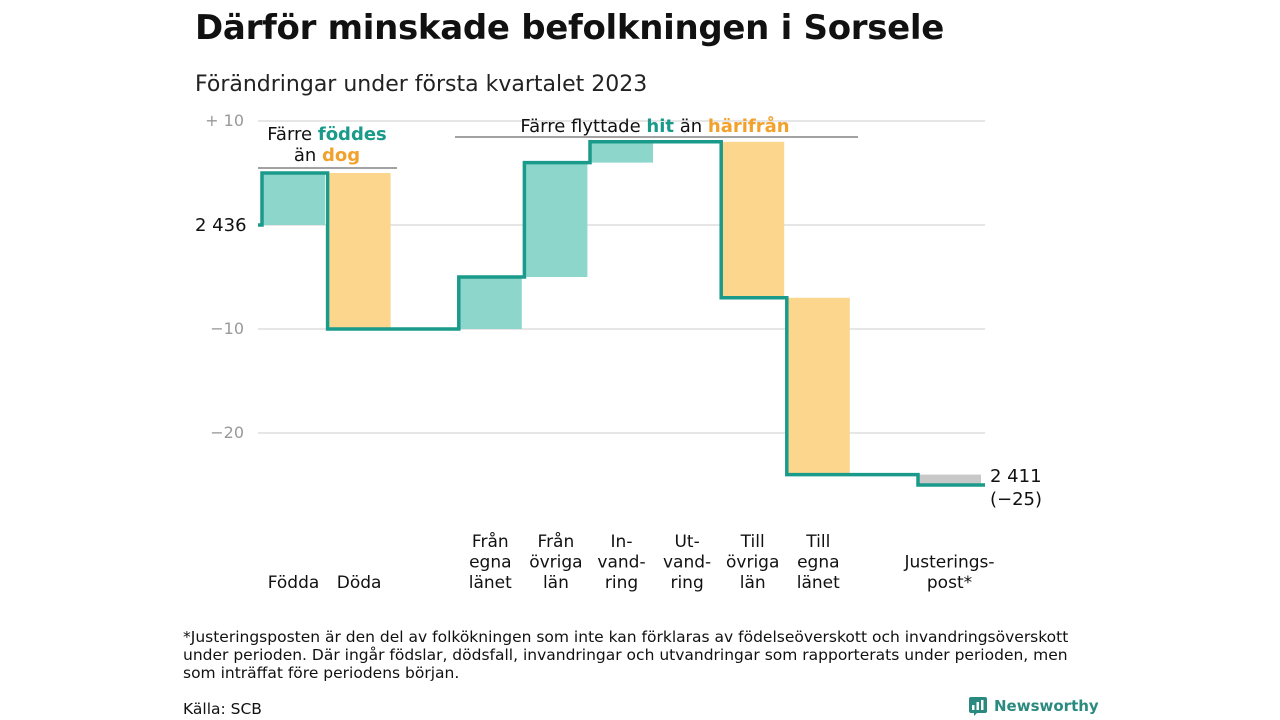 Image resolution: width=1280 pixels, height=720 pixels. What do you see at coordinates (224, 120) in the screenshot?
I see `y-tick-label: + 10` at bounding box center [224, 120].